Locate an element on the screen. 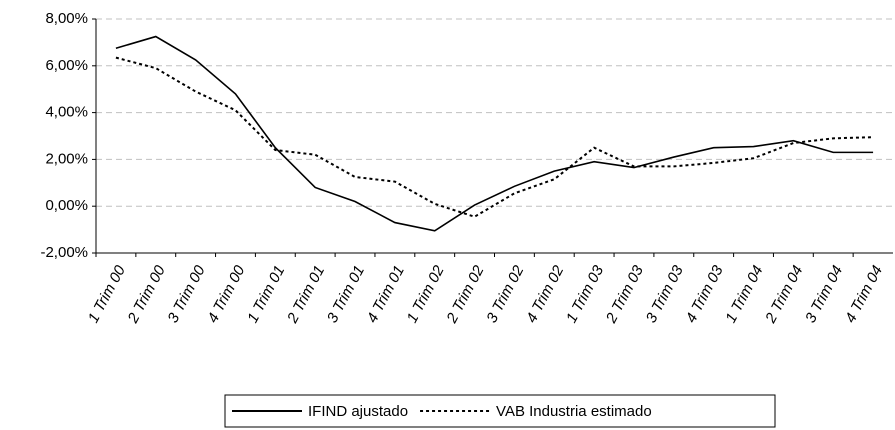 This screenshot has height=430, width=895. x-tick-label: 1 Trim 04 is located at coordinates (744, 294).